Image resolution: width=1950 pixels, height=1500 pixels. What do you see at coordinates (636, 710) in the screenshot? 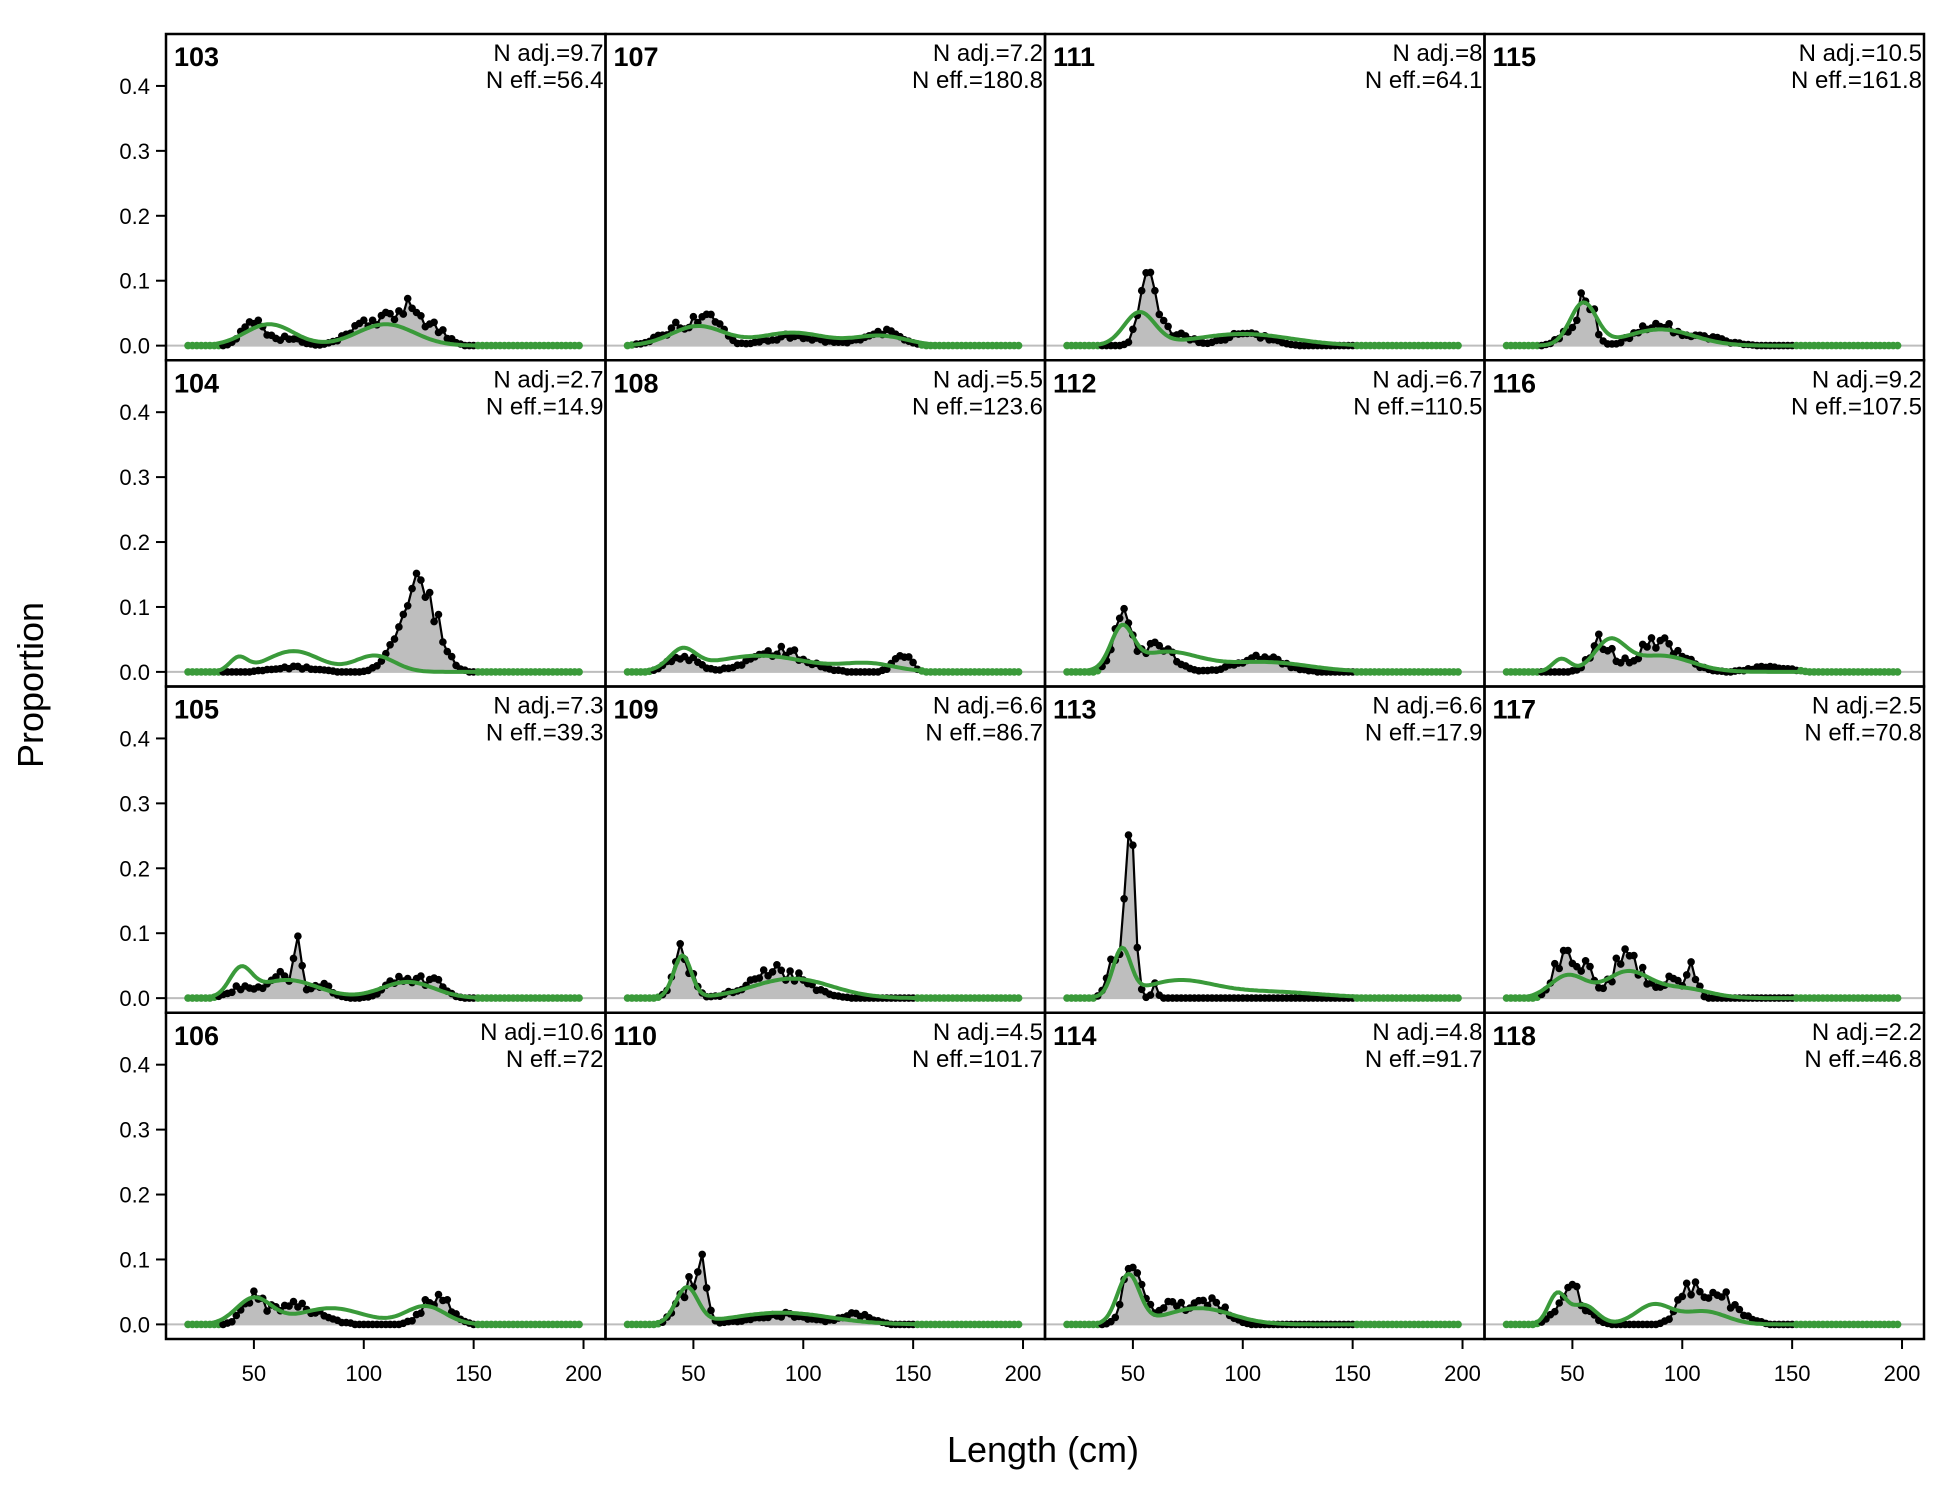
I see `panel-title: 109` at bounding box center [636, 710].